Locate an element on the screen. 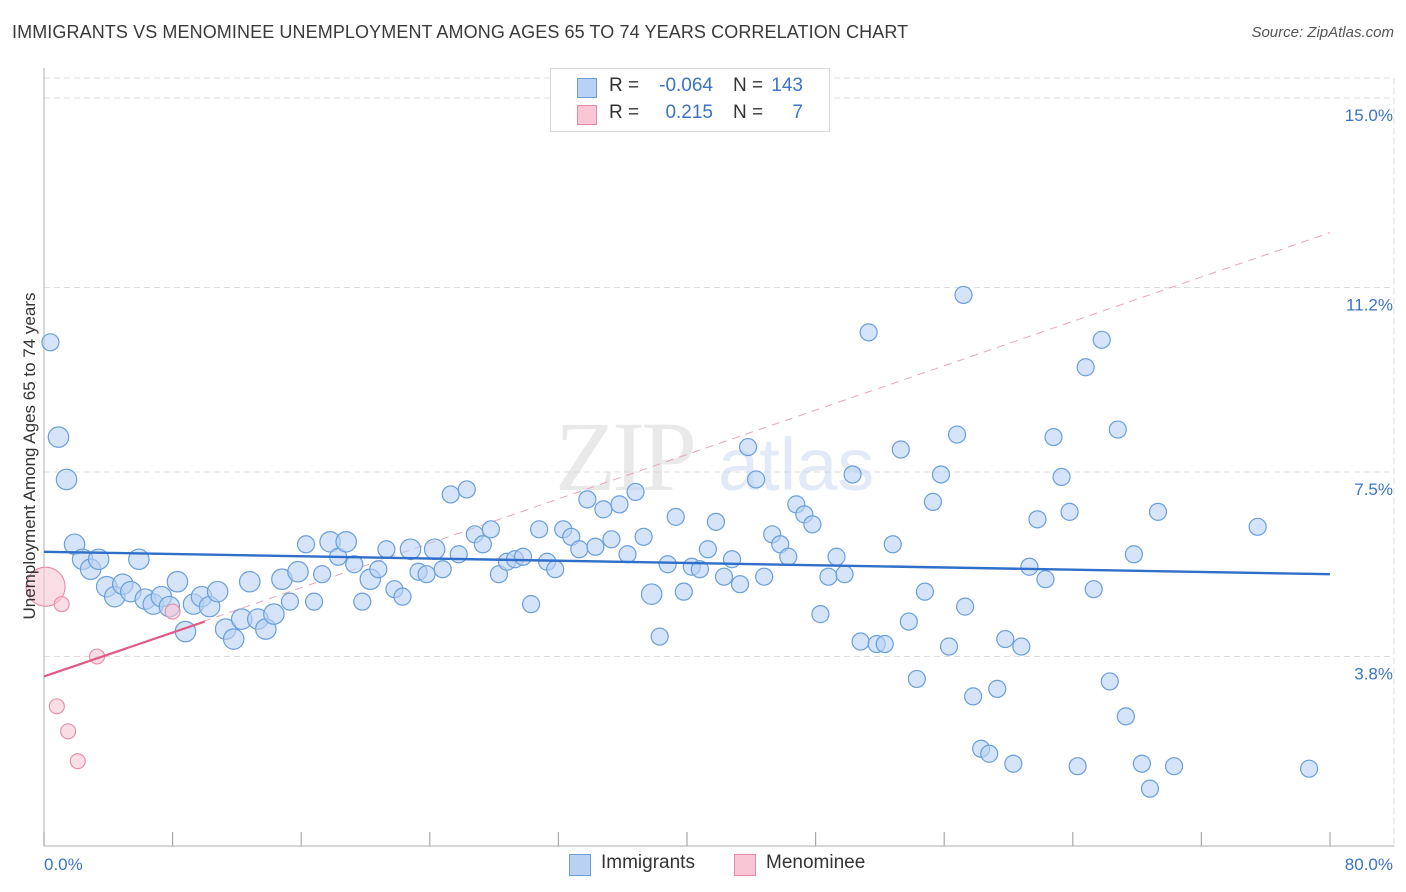 This screenshot has width=1406, height=892. x-tick-label: 0.0% is located at coordinates (63, 864).